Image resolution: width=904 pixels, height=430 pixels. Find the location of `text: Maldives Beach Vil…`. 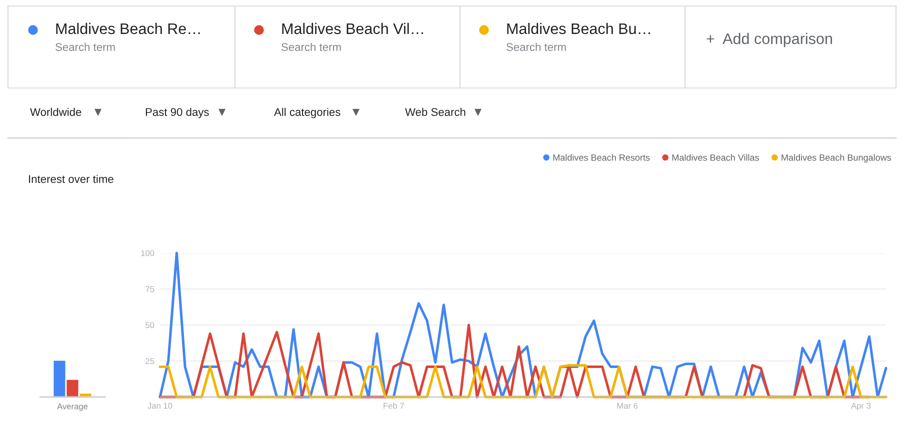

text: Maldives Beach Vil… is located at coordinates (353, 28).